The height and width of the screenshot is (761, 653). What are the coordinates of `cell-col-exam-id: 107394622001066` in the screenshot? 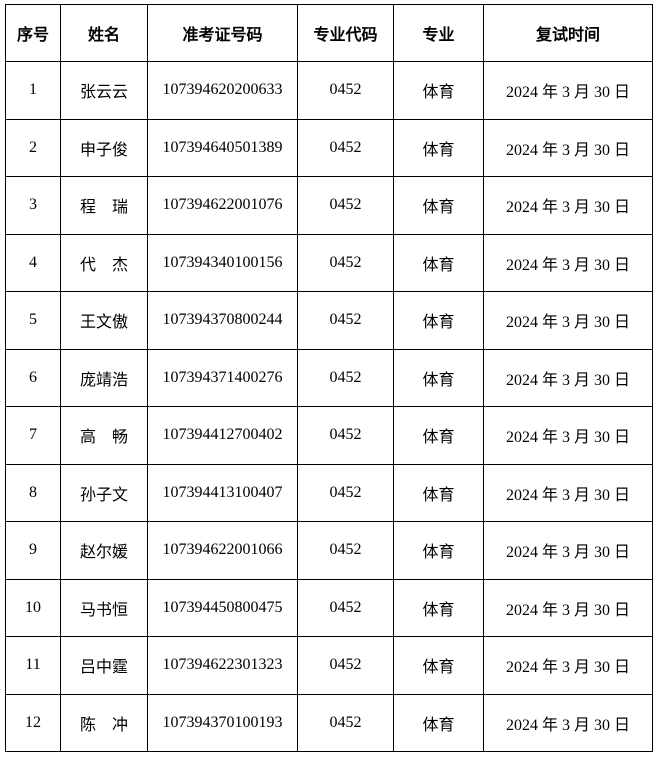 It's located at (222, 550).